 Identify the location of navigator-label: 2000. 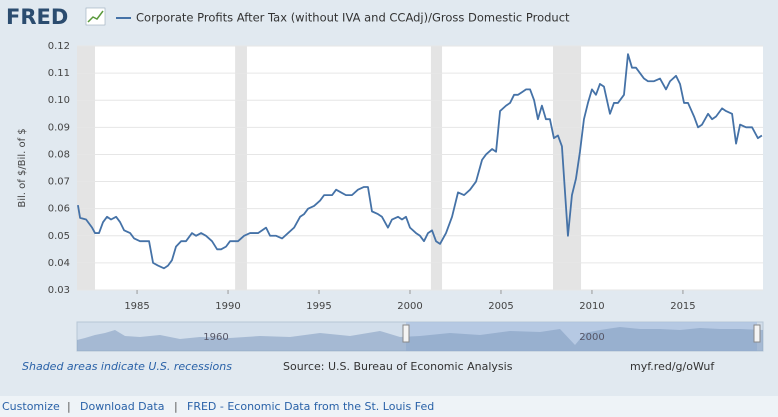
(591, 337).